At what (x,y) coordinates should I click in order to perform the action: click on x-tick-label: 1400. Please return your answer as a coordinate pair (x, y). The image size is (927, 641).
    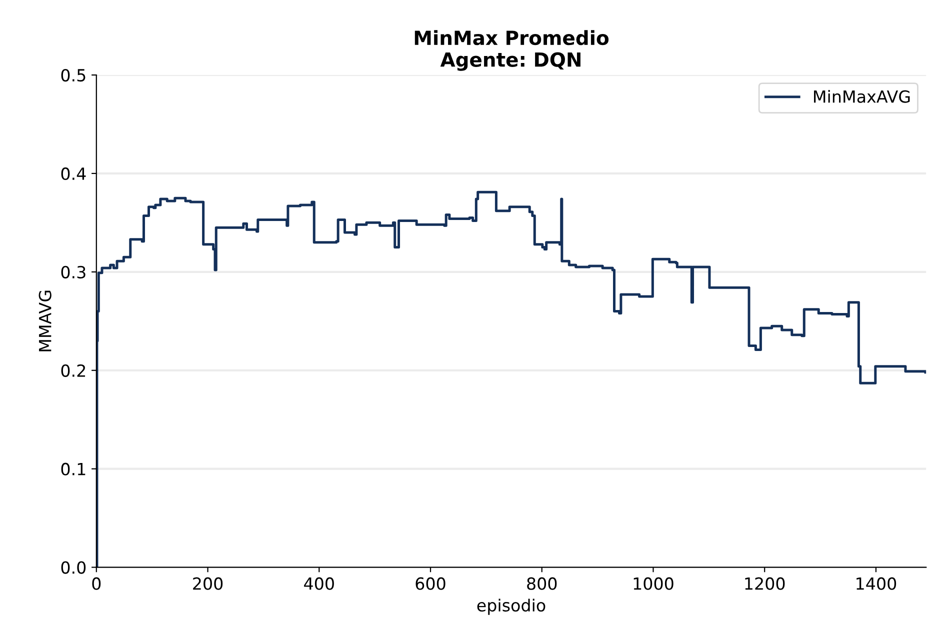
    Looking at the image, I should click on (876, 583).